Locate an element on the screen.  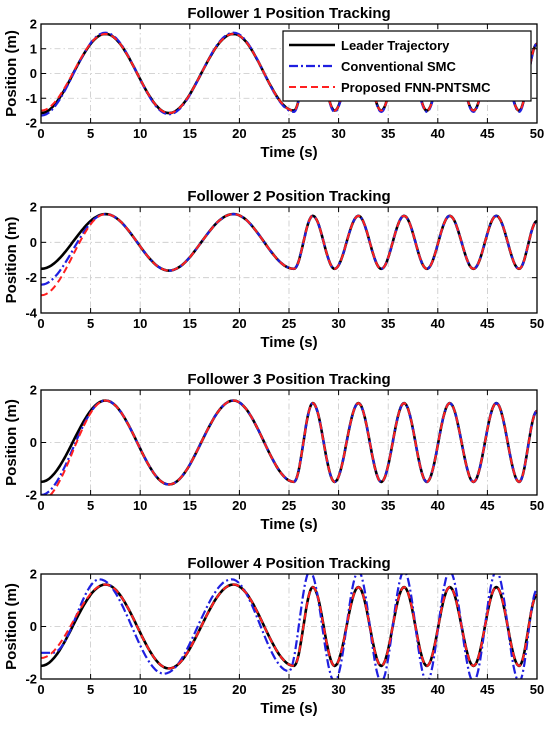
y-tick-label: 1 is located at coordinates (33, 48).